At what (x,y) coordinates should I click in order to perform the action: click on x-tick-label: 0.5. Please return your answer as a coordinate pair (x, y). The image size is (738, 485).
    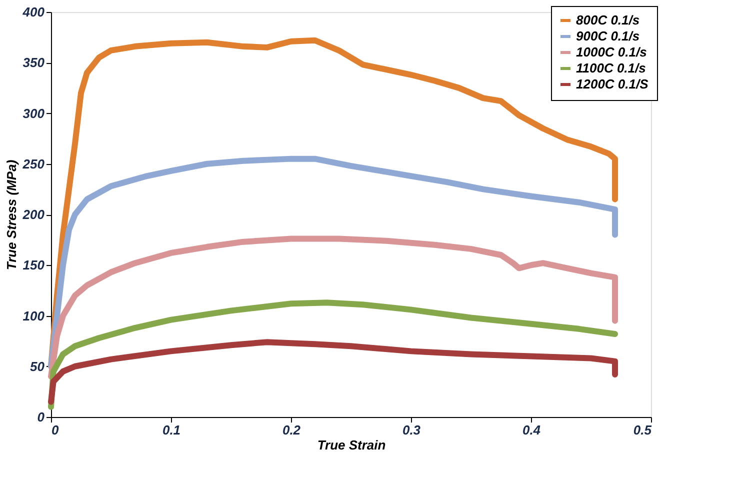
    Looking at the image, I should click on (642, 430).